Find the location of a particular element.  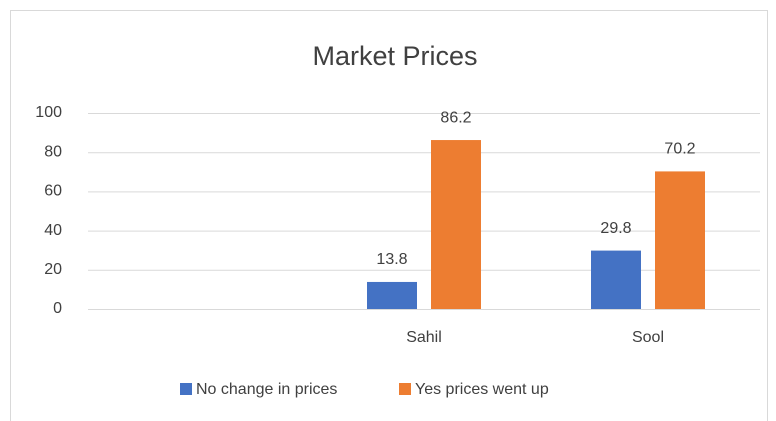

y-tick-label: 100 is located at coordinates (48, 112).